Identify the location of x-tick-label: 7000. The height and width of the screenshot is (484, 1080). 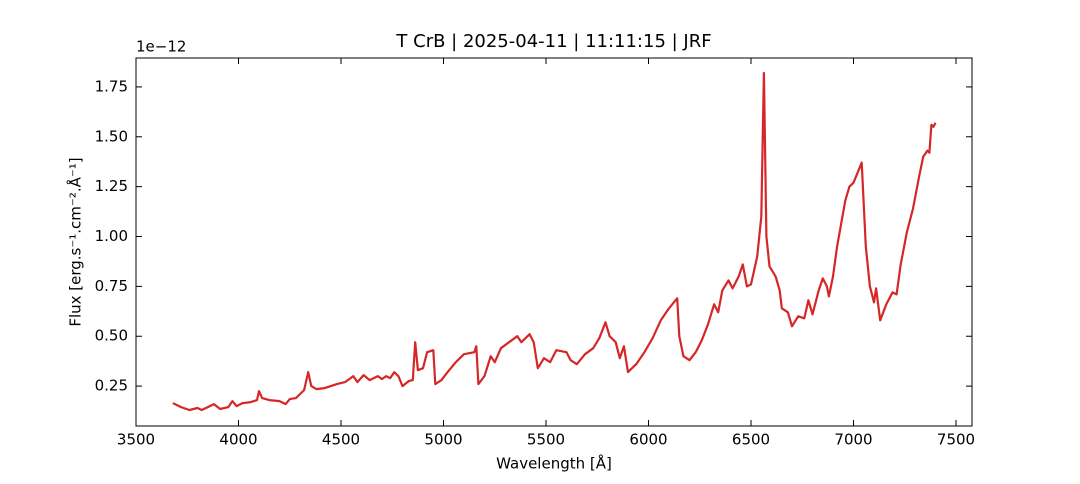
(853, 440).